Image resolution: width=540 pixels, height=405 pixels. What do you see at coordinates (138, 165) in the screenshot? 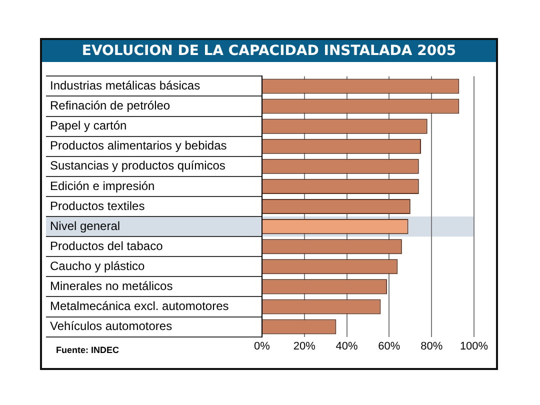
I see `y-tick-label: Sustancias y productos químicos` at bounding box center [138, 165].